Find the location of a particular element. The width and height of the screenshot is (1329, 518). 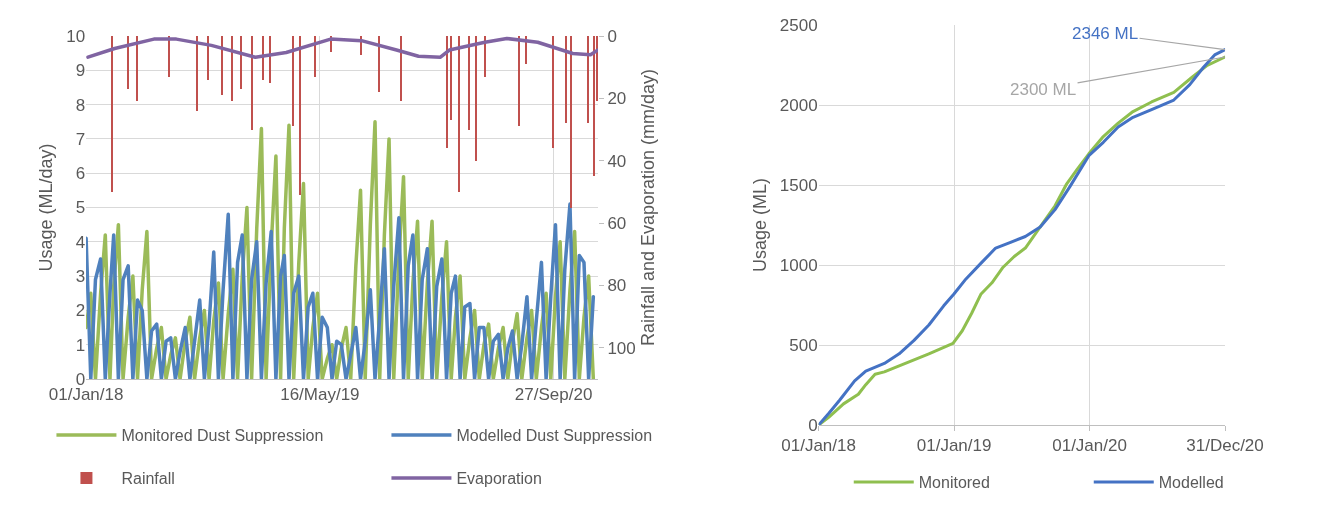

y2-tick-label: 40 is located at coordinates (617, 161).